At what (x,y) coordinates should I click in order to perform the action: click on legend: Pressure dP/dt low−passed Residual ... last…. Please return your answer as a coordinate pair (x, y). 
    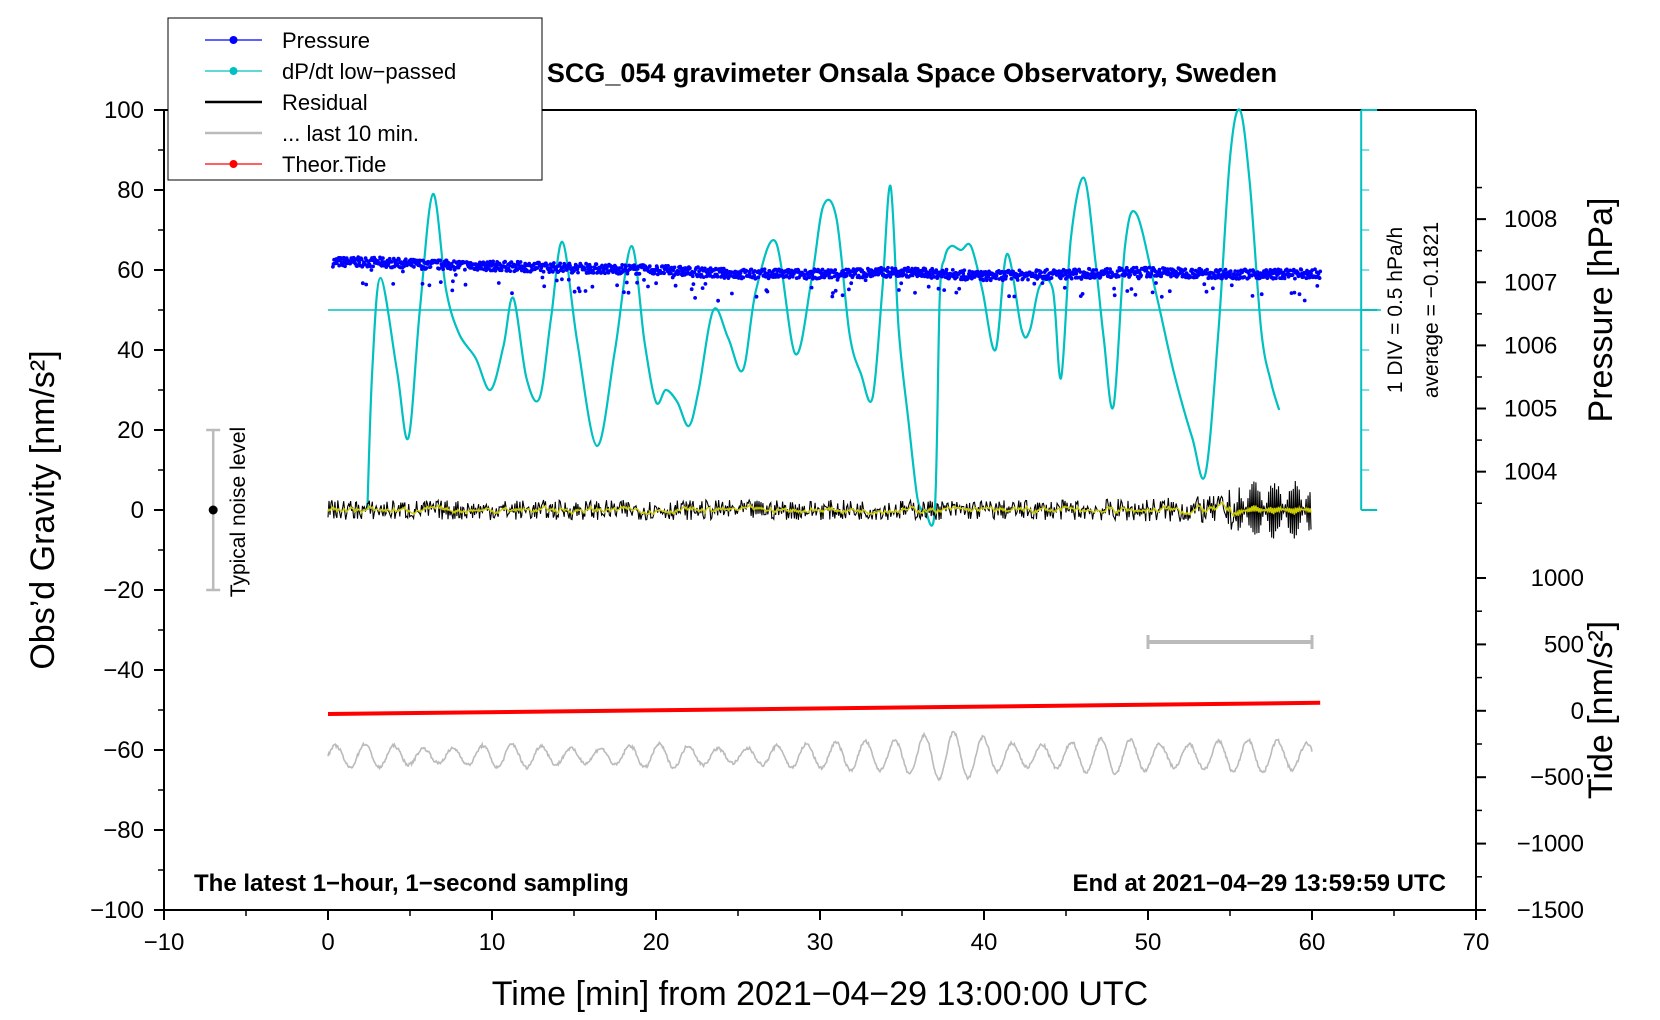
    Looking at the image, I should click on (355, 99).